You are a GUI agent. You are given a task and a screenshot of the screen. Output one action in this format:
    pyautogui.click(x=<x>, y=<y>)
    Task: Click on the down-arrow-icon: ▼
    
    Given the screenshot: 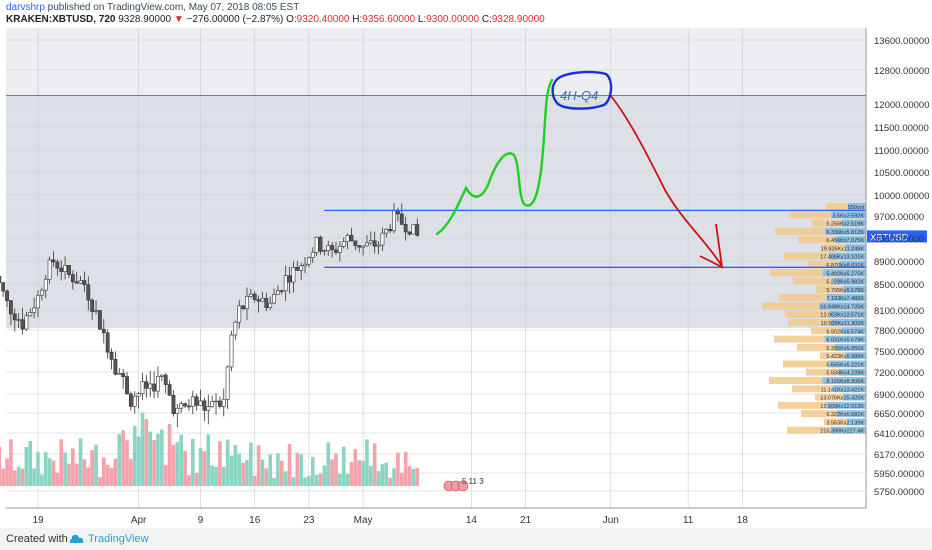 What is the action you would take?
    pyautogui.click(x=178, y=19)
    